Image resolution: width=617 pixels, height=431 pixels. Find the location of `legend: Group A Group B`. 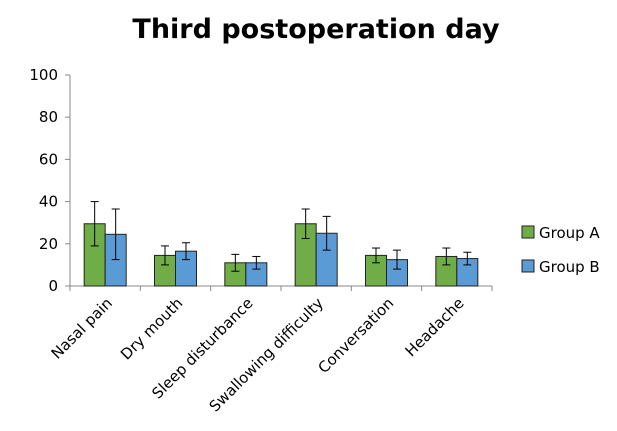

legend: Group A Group B is located at coordinates (560, 250).